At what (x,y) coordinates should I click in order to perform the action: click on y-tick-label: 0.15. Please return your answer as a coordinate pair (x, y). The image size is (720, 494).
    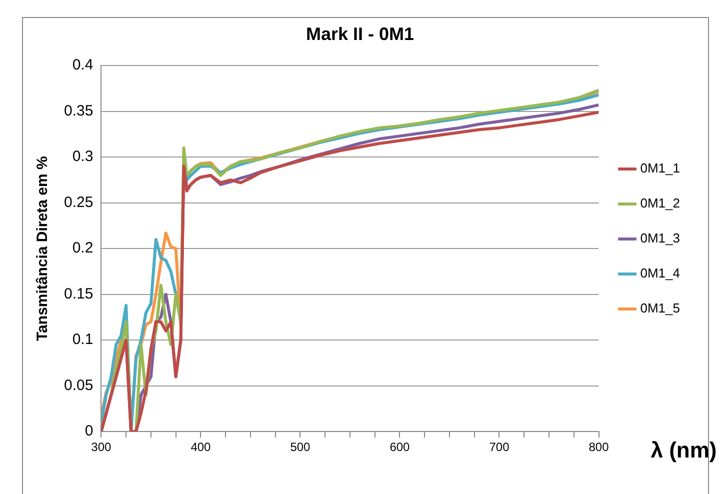
    Looking at the image, I should click on (79, 293).